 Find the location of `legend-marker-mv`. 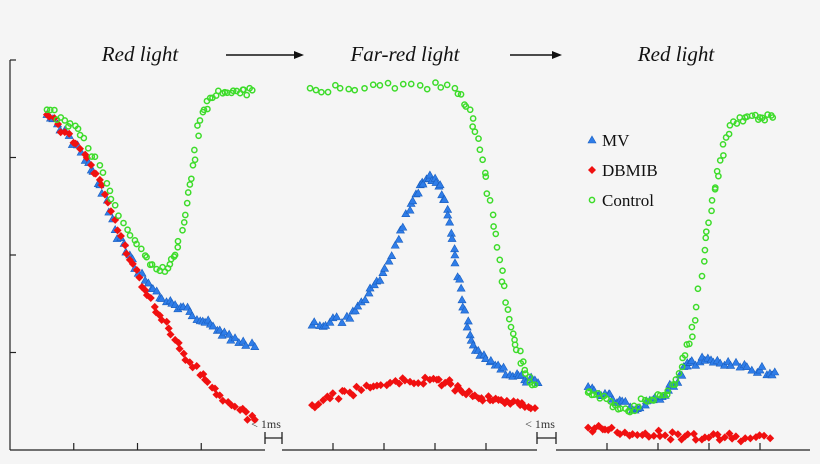

legend-marker-mv is located at coordinates (592, 139).